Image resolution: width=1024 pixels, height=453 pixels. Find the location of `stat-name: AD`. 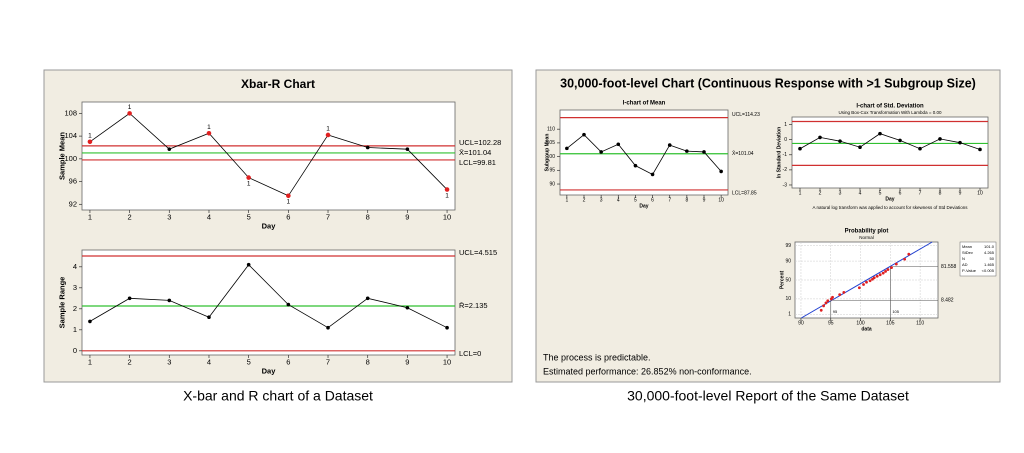

stat-name: AD is located at coordinates (965, 264).